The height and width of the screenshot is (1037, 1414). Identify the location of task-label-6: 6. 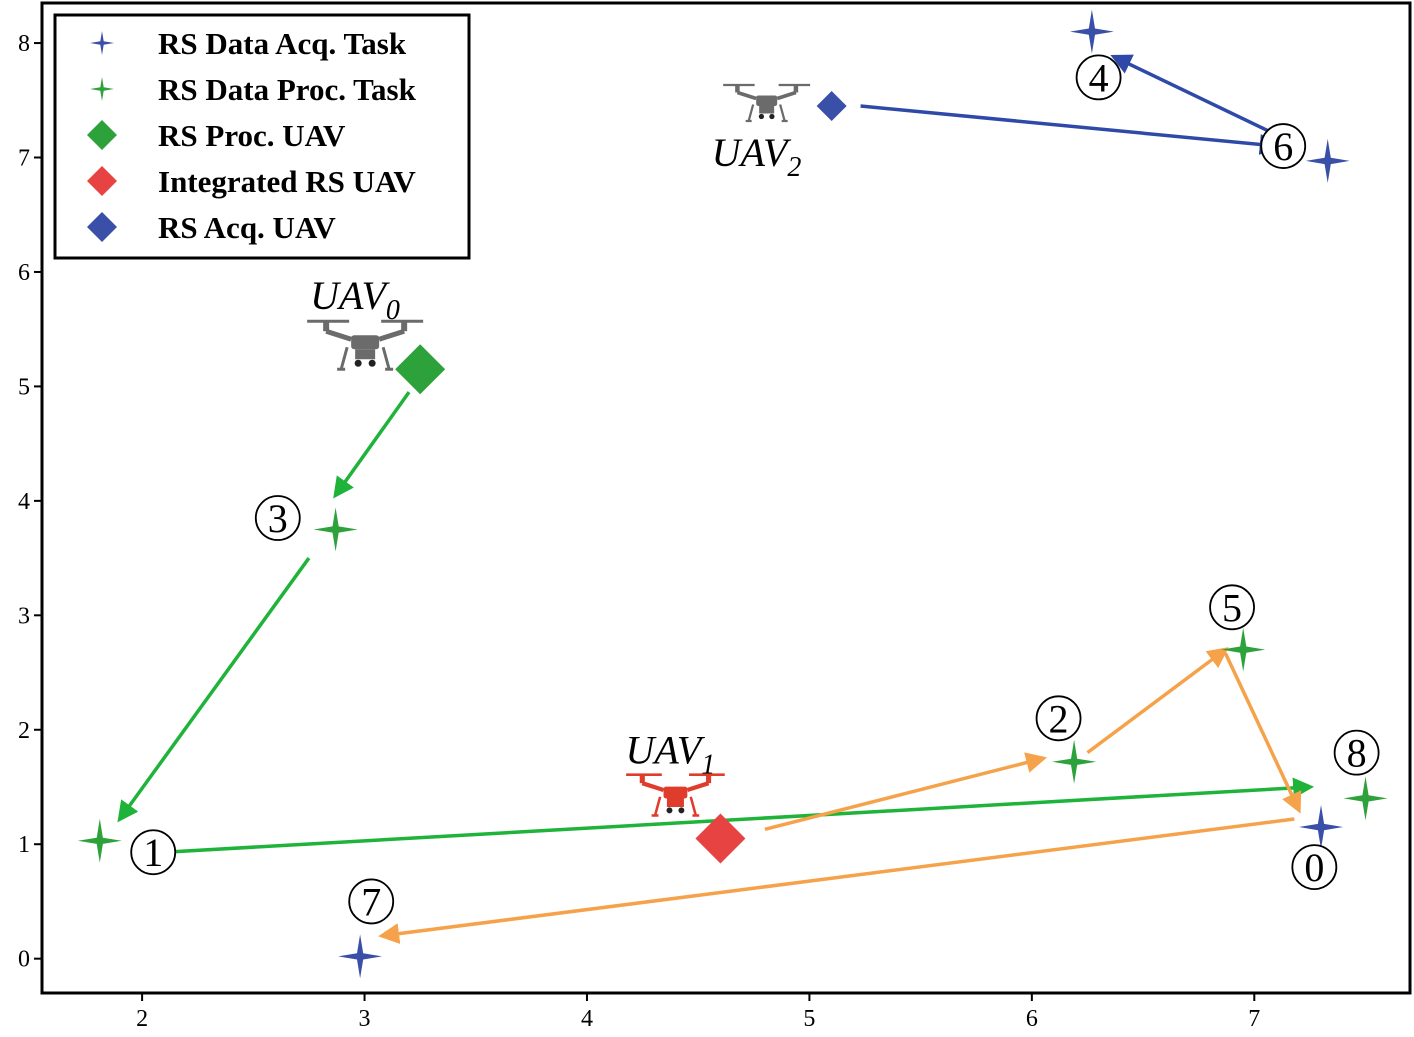
(1283, 146).